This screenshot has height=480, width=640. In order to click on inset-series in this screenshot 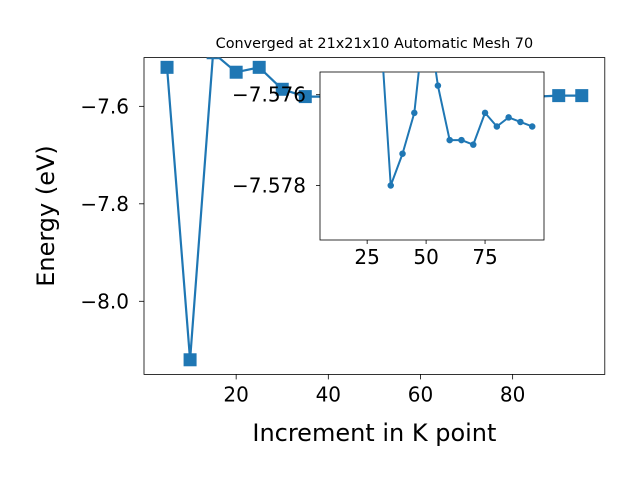, I will do `click(459, 130)`.